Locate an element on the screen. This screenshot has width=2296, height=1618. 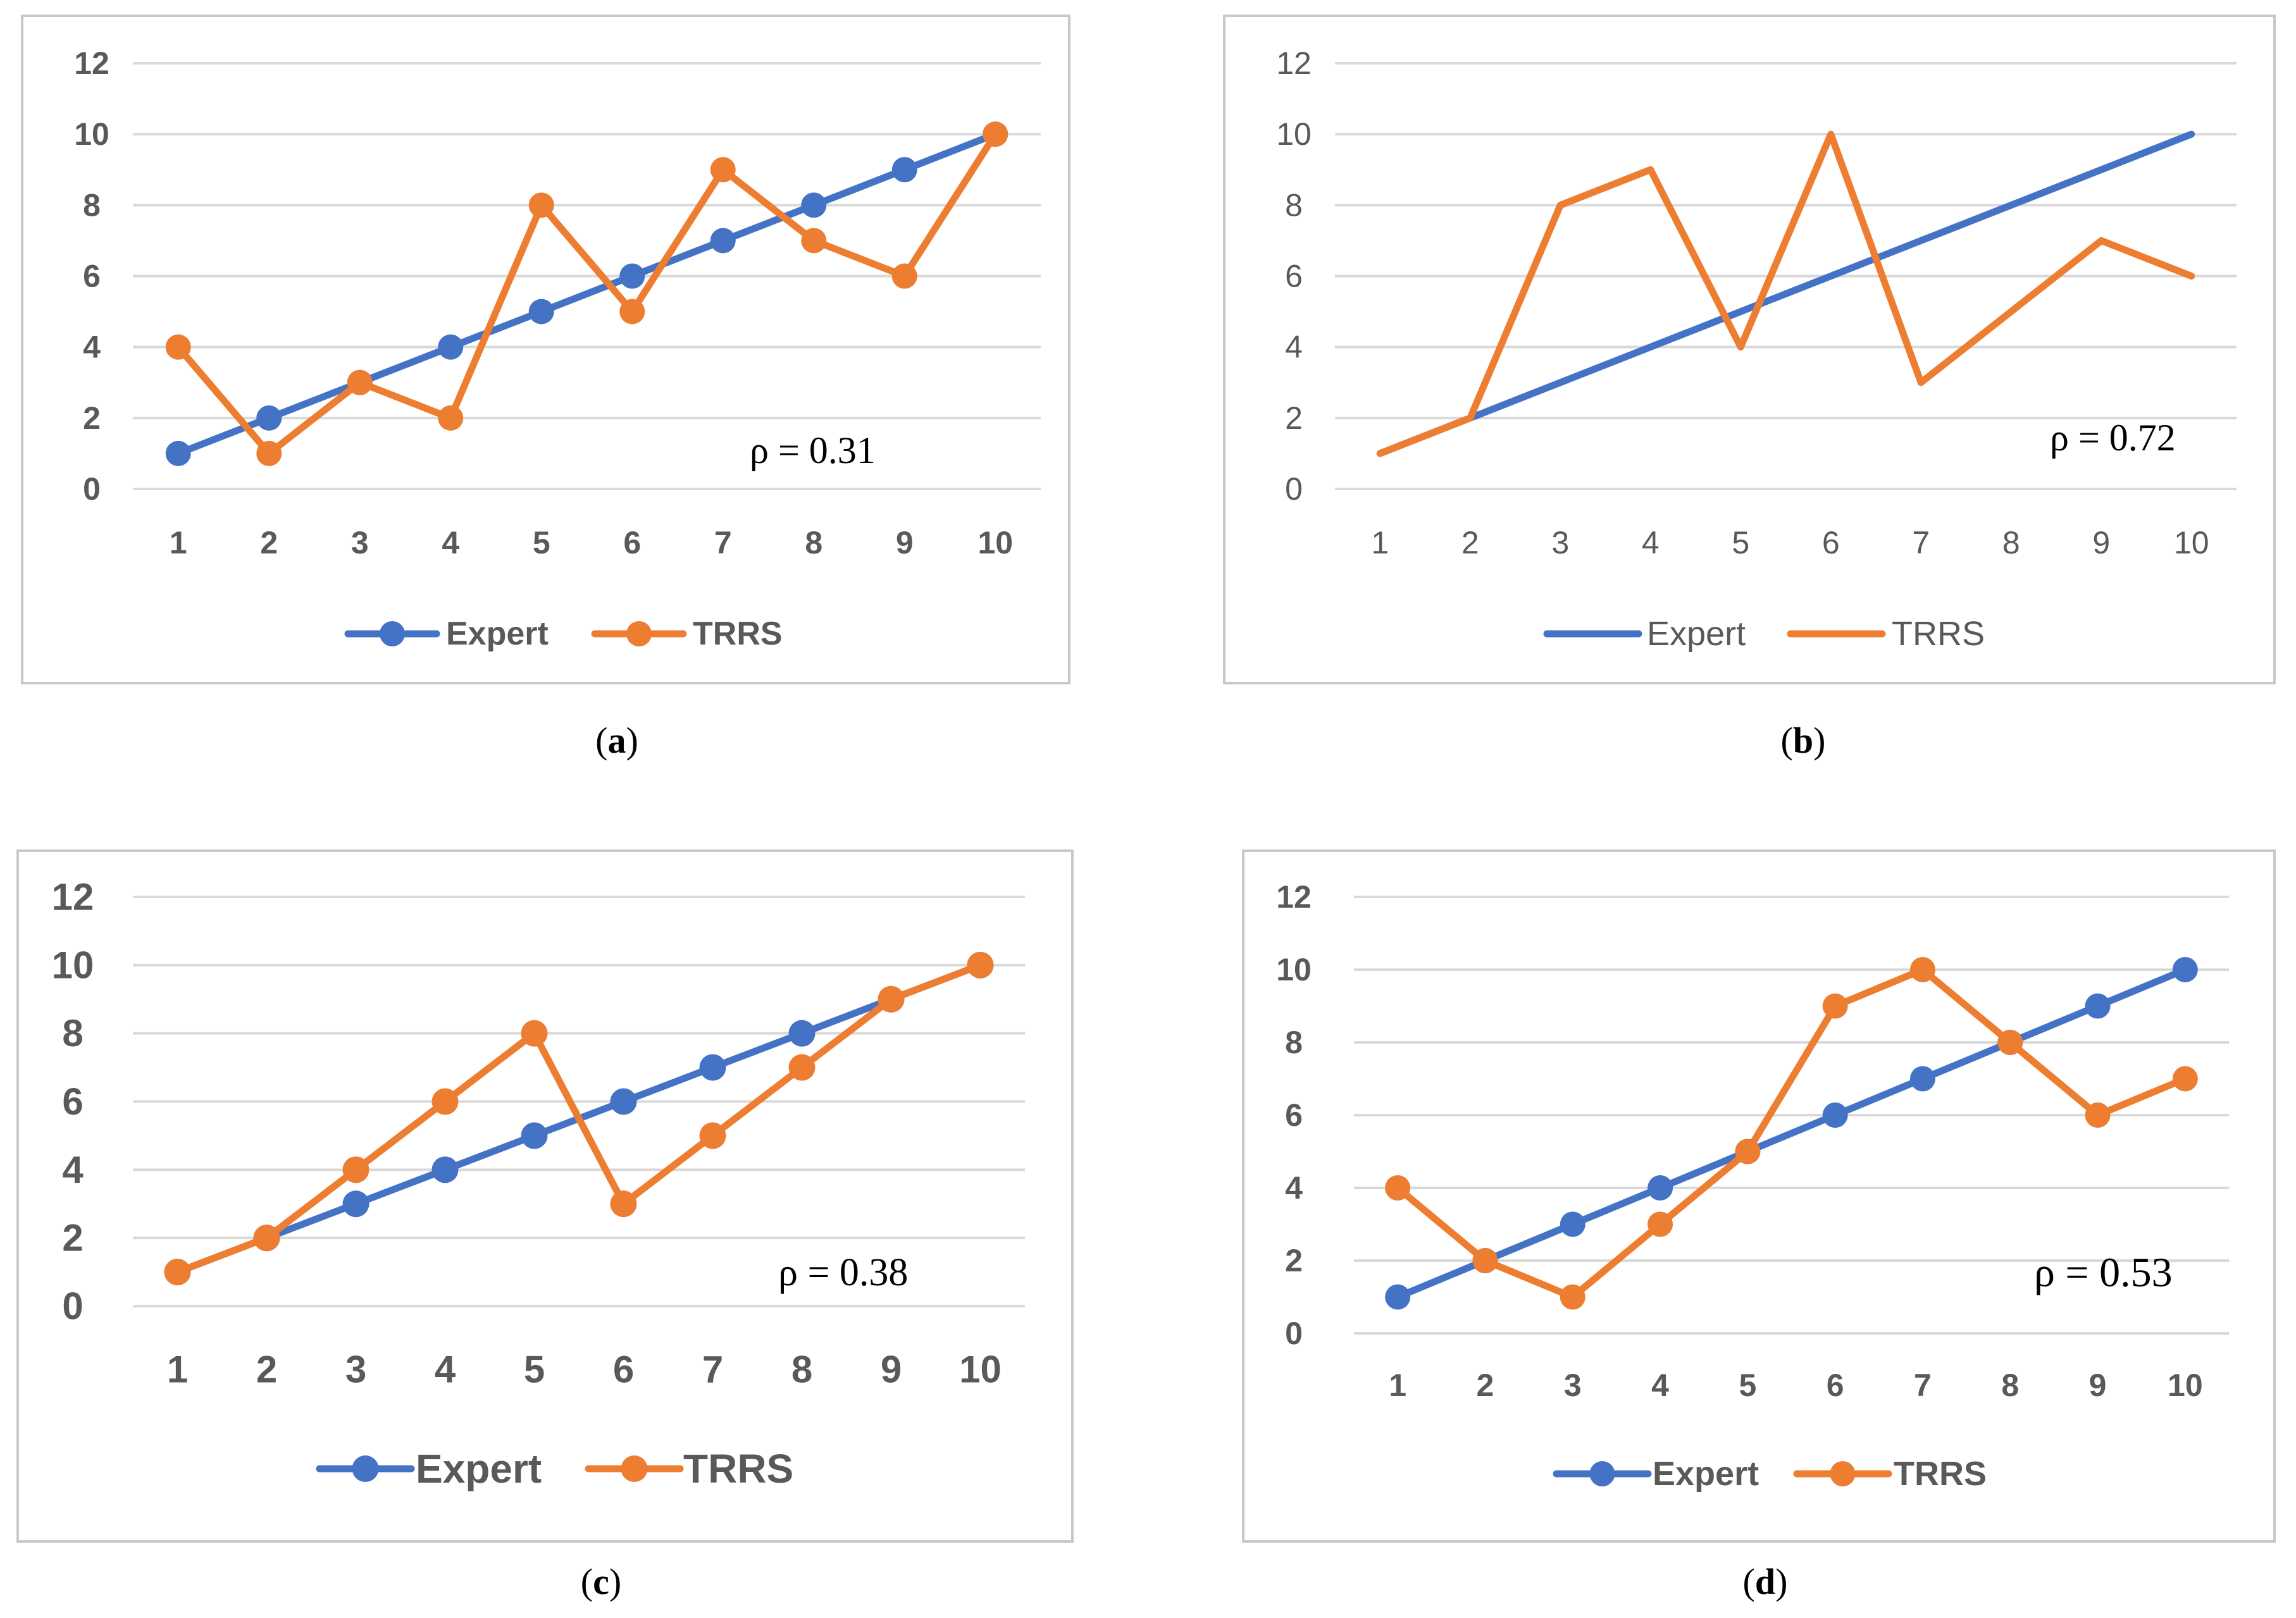
caption-letter: c is located at coordinates (601, 1581).